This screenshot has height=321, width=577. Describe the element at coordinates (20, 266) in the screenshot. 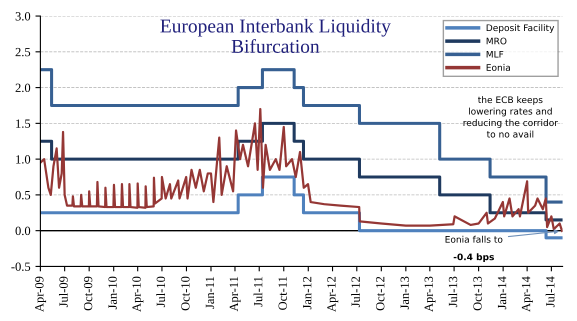

I see `y-tick-label: -0.5` at that location.